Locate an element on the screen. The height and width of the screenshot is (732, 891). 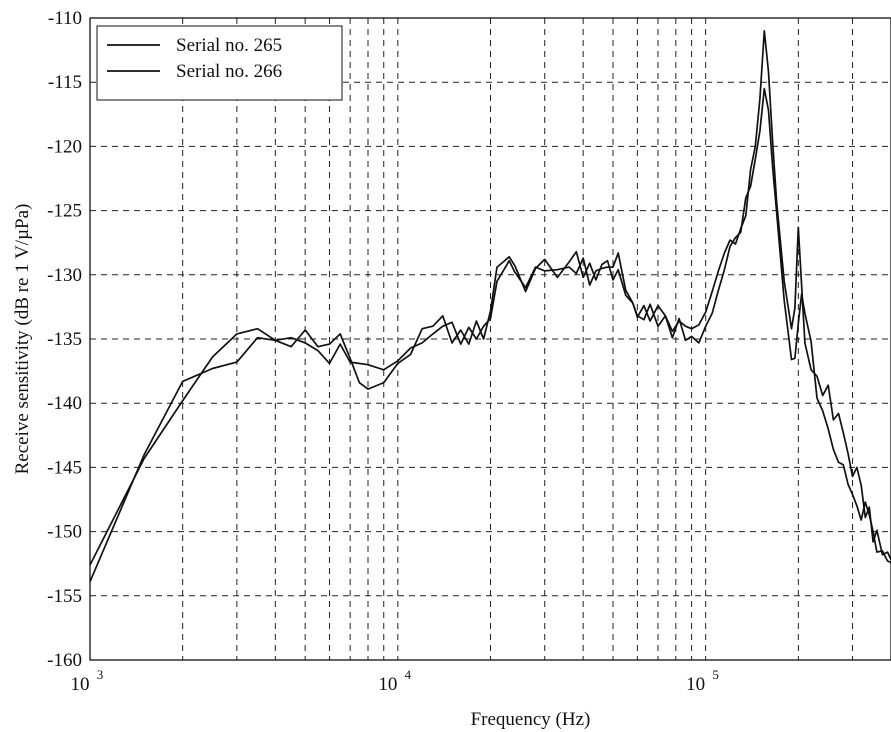
y-tick-label: -140 is located at coordinates (64, 403).